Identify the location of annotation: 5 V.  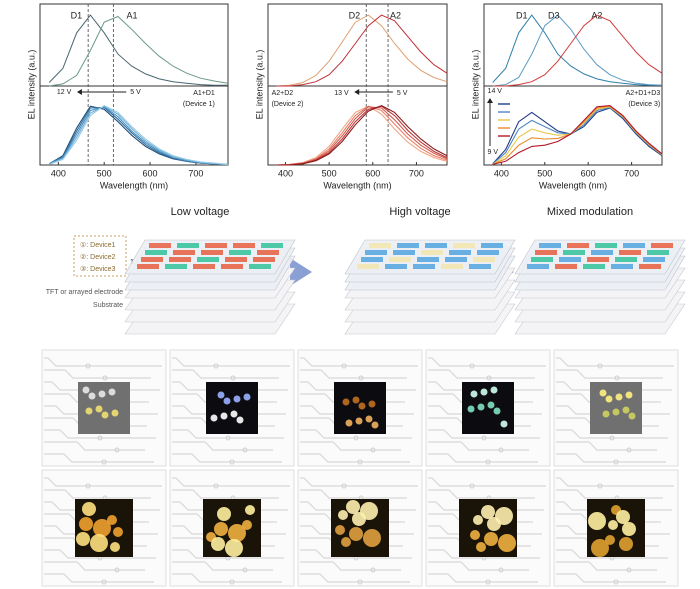
(402, 93).